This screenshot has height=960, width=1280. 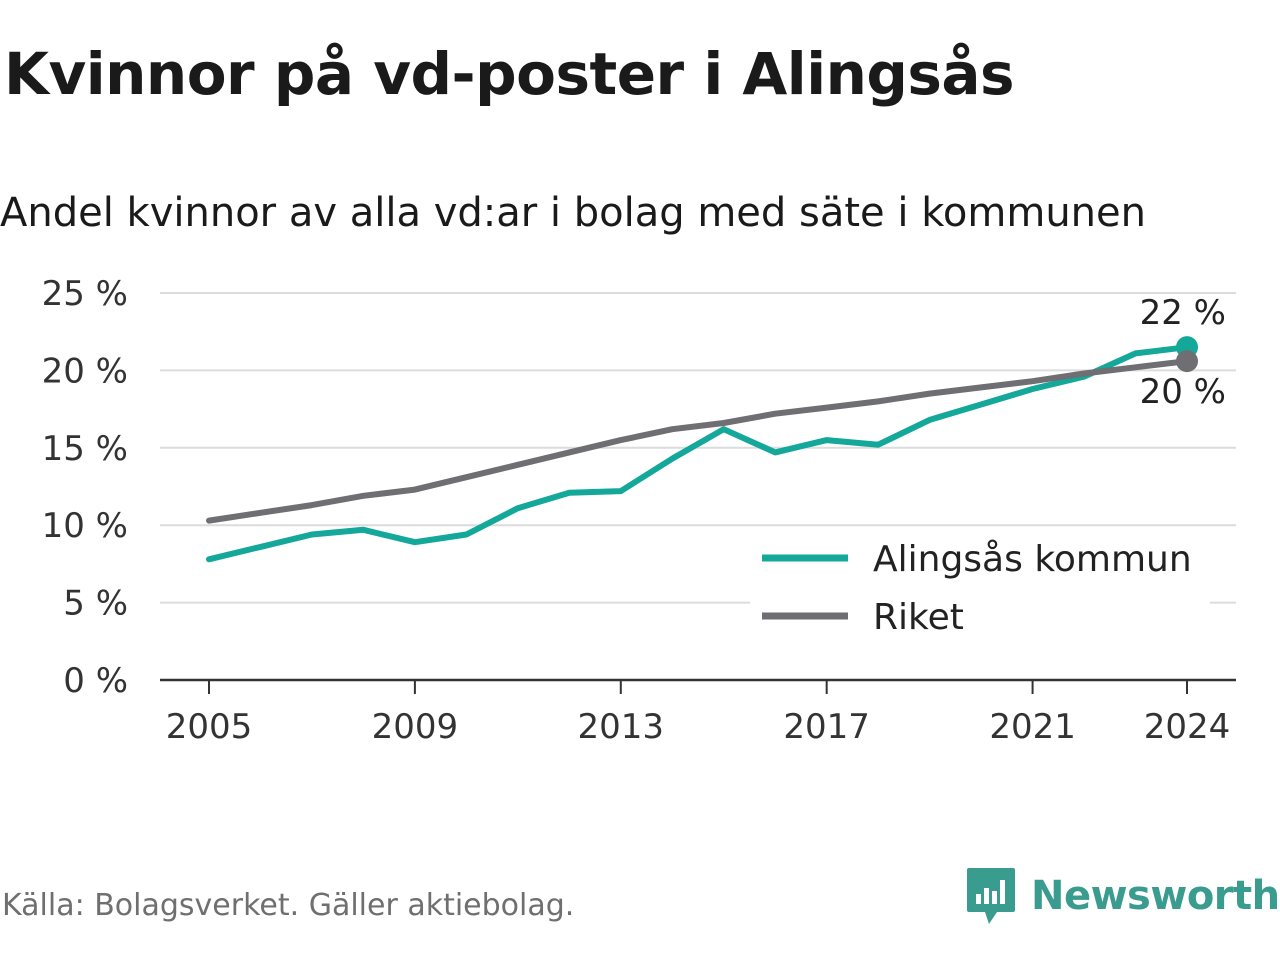 What do you see at coordinates (85, 449) in the screenshot?
I see `y-tick-label: 15 %` at bounding box center [85, 449].